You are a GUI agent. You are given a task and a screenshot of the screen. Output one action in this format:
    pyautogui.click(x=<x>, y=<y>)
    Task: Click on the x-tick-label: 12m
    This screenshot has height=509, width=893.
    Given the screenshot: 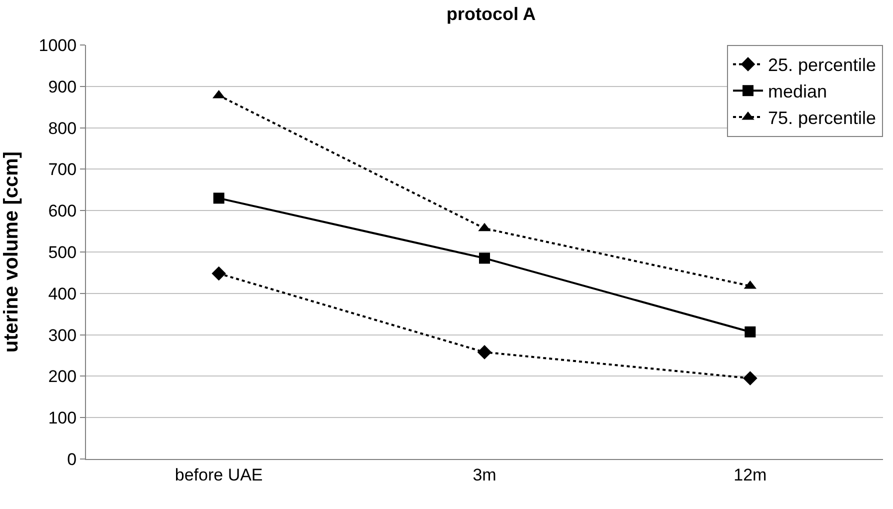 What is the action you would take?
    pyautogui.click(x=750, y=474)
    